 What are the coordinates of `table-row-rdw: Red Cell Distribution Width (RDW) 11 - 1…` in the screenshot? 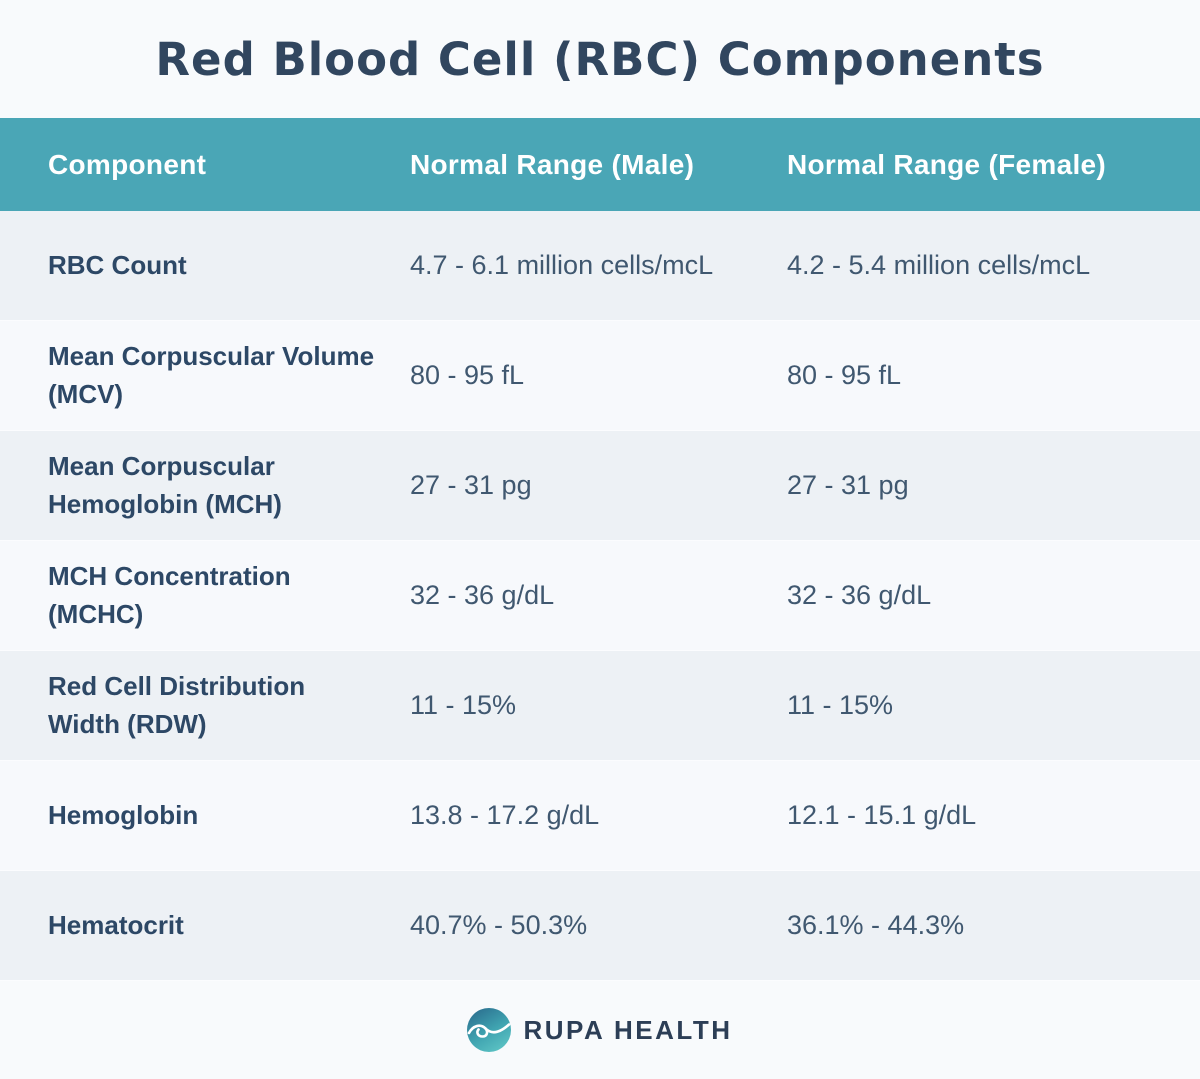 It's located at (600, 706).